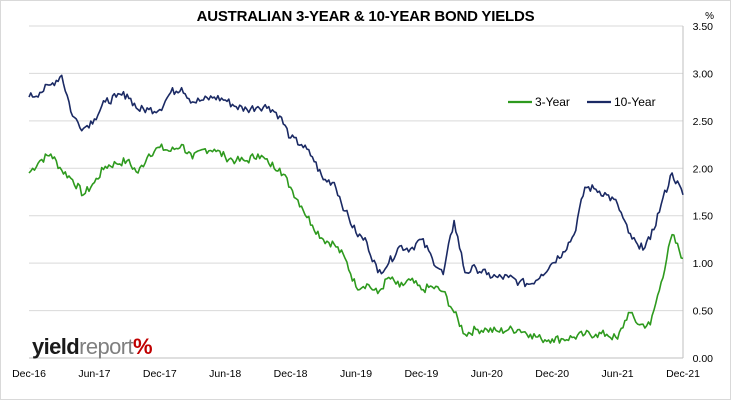 Image resolution: width=731 pixels, height=400 pixels. Describe the element at coordinates (365, 16) in the screenshot. I see `chart-title: AUSTRALIAN 3-YEAR & 10-YEAR BOND YIELDS` at that location.